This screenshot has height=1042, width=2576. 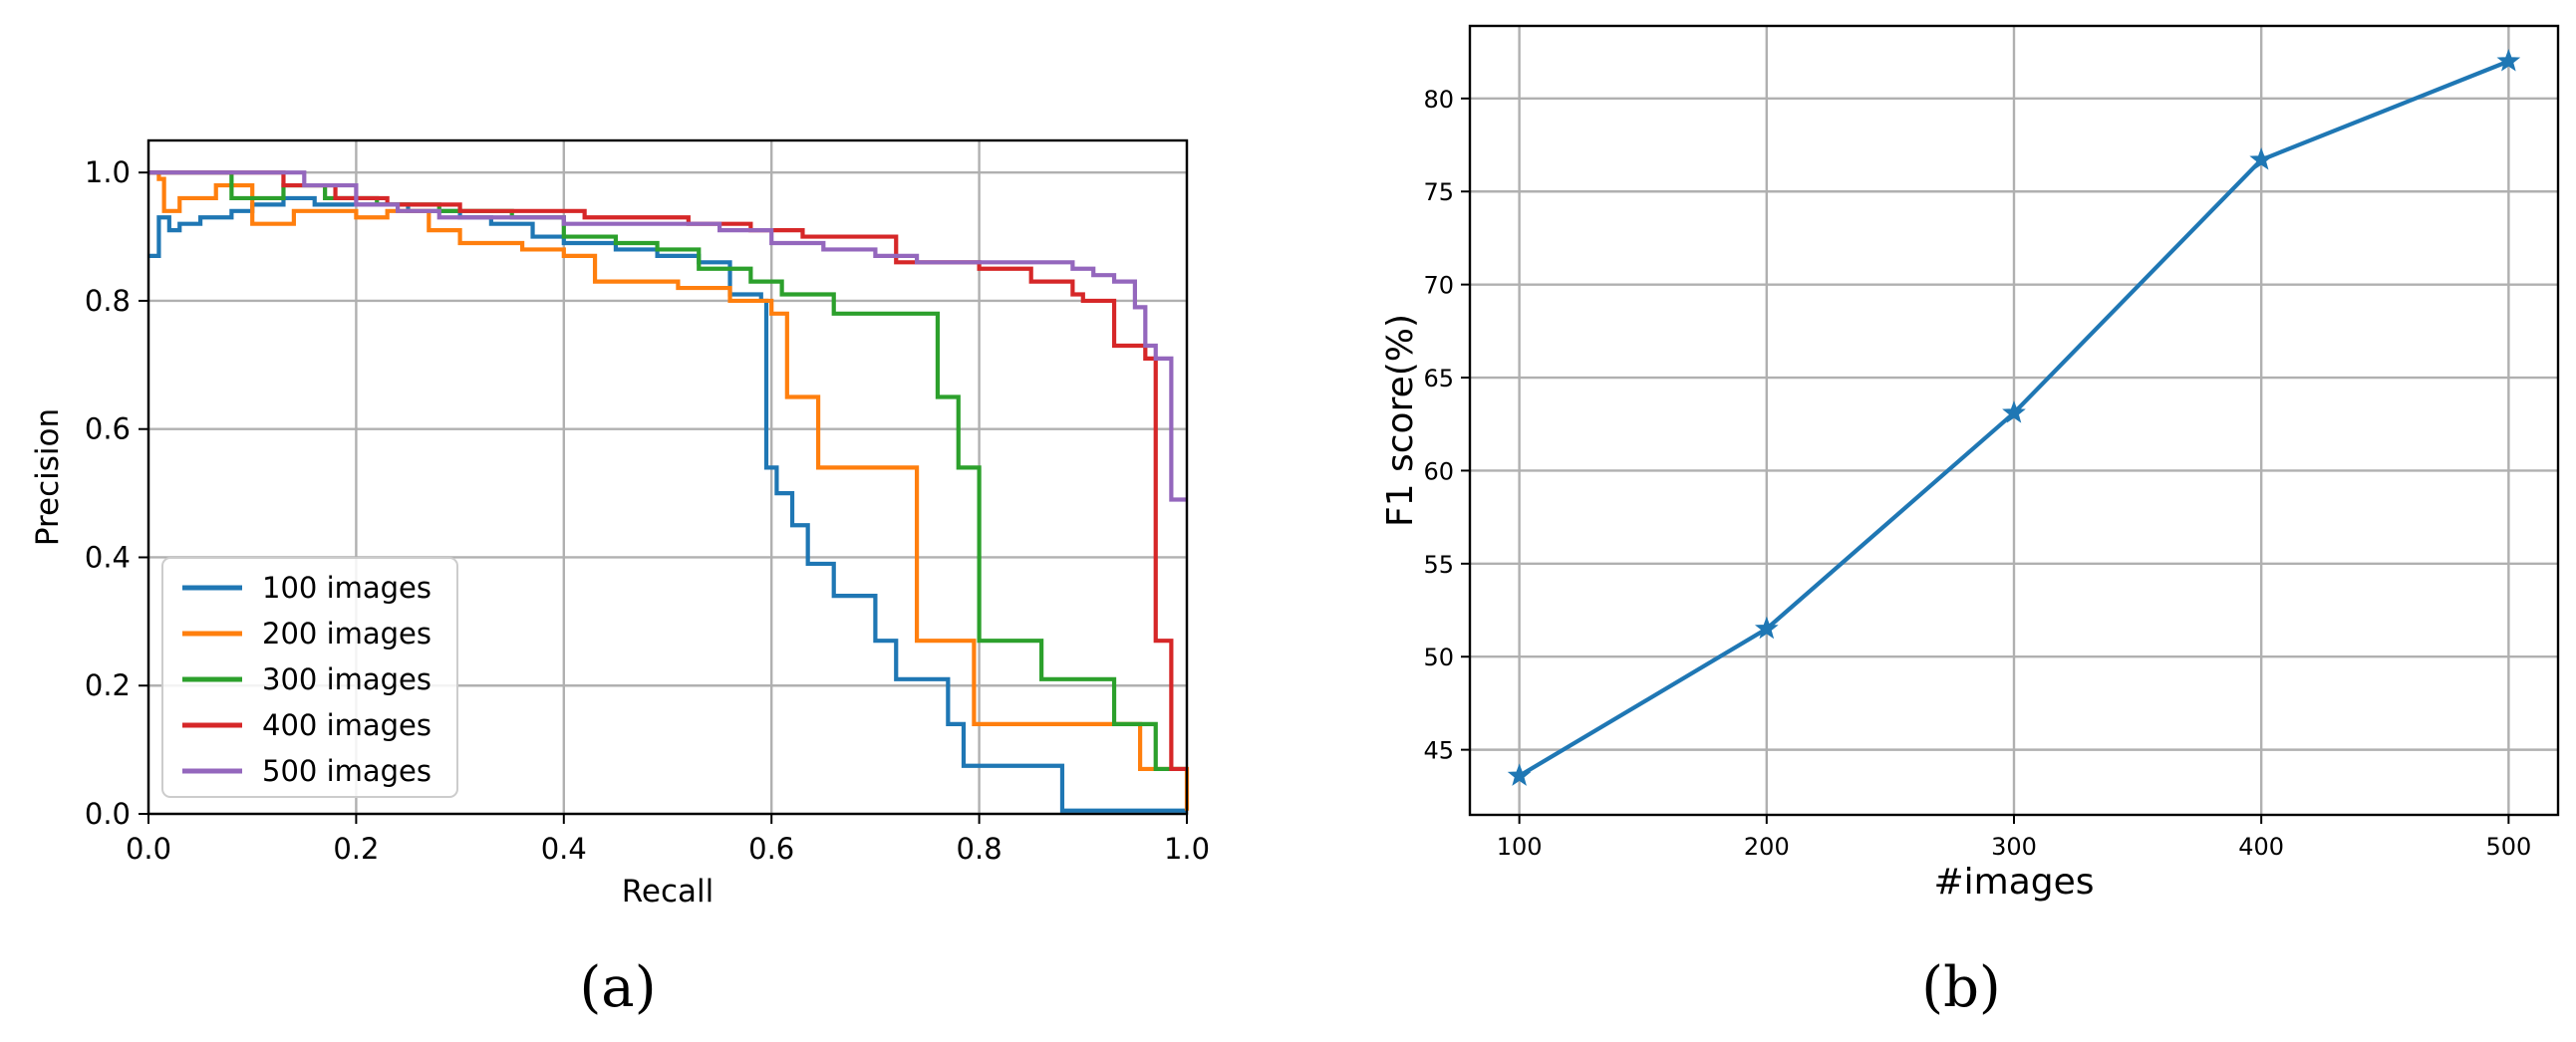 I want to click on y-tick-label: 75, so click(x=1438, y=192).